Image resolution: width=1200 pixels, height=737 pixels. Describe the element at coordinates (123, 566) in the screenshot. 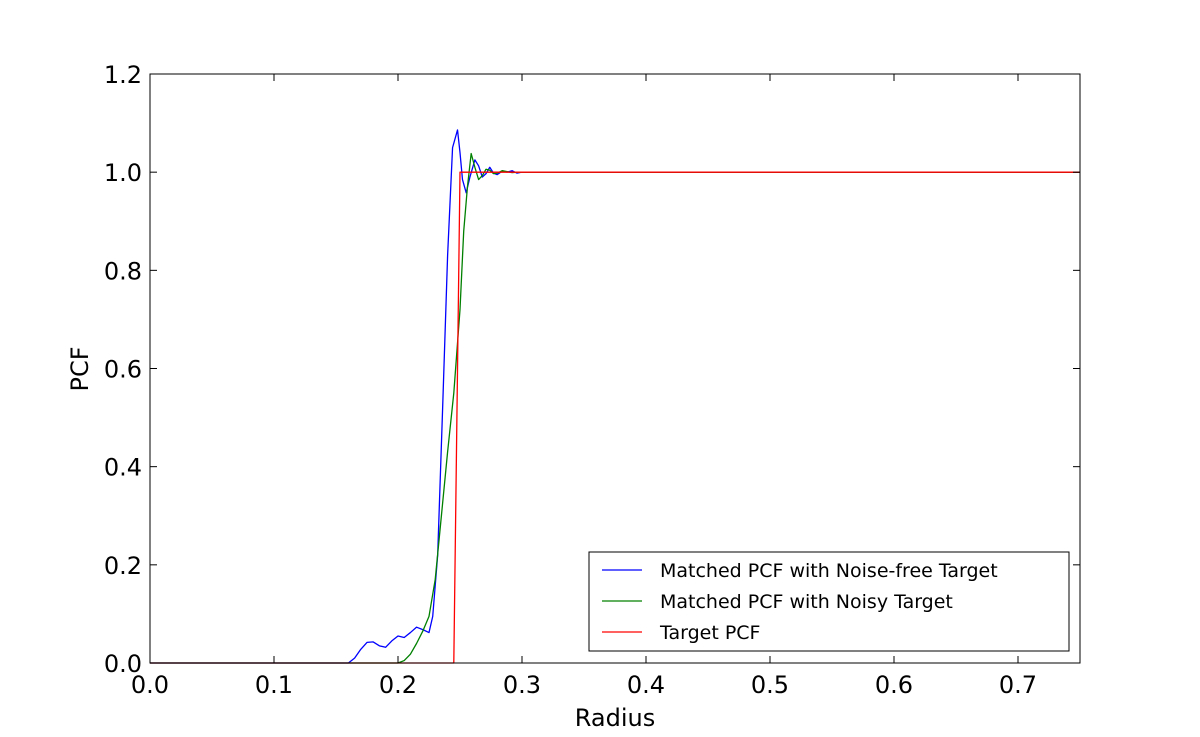

I see `y-tick-label: 0.2` at that location.